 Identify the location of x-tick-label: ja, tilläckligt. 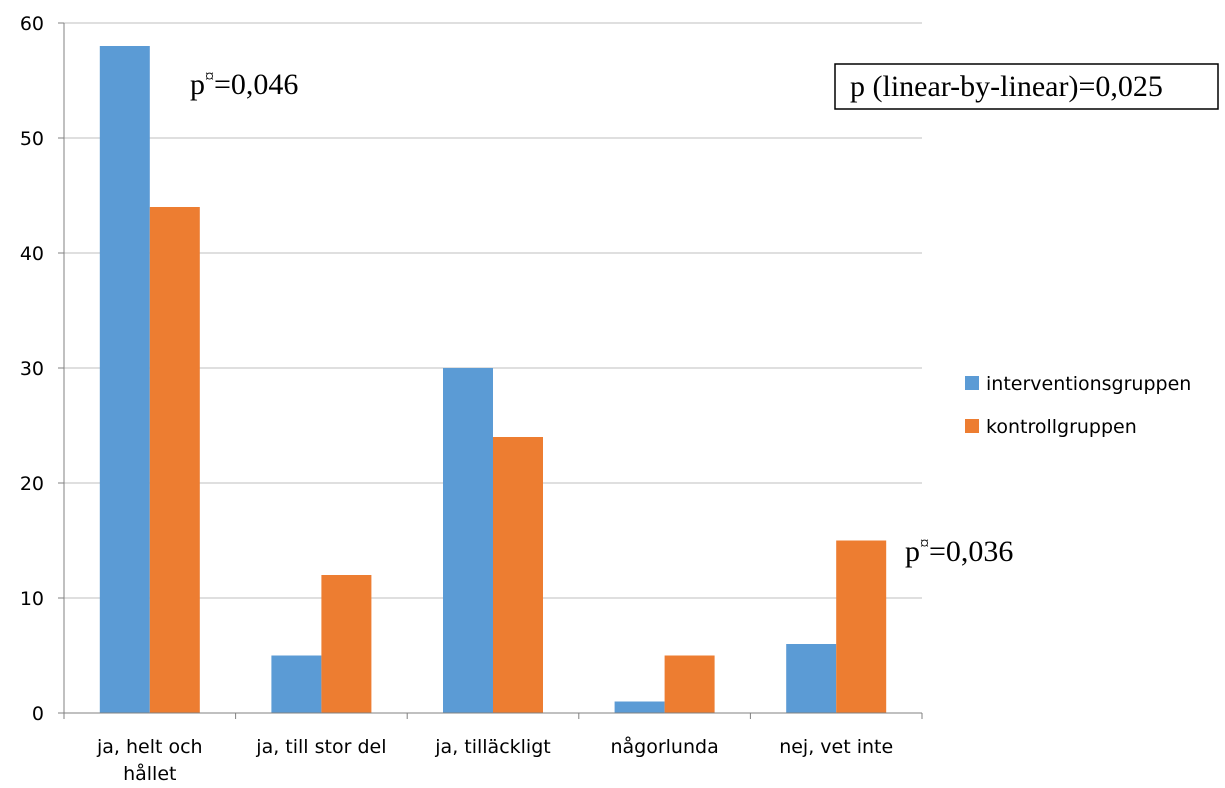
(492, 747).